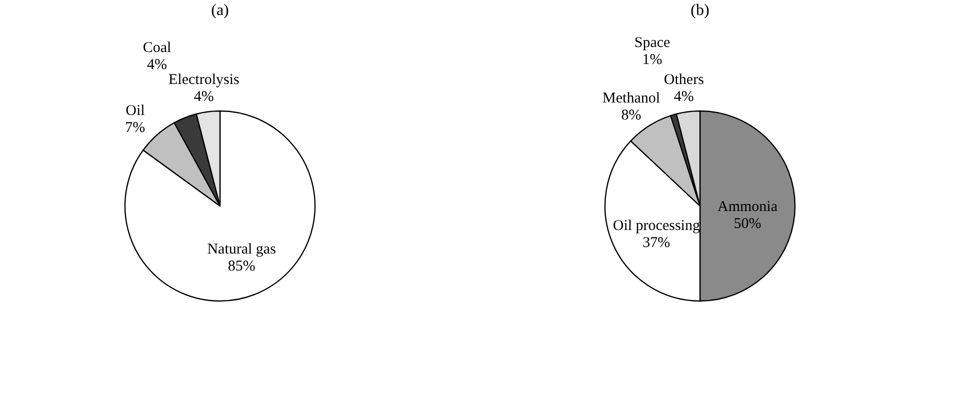  What do you see at coordinates (656, 226) in the screenshot?
I see `slice-label: Oil processing` at bounding box center [656, 226].